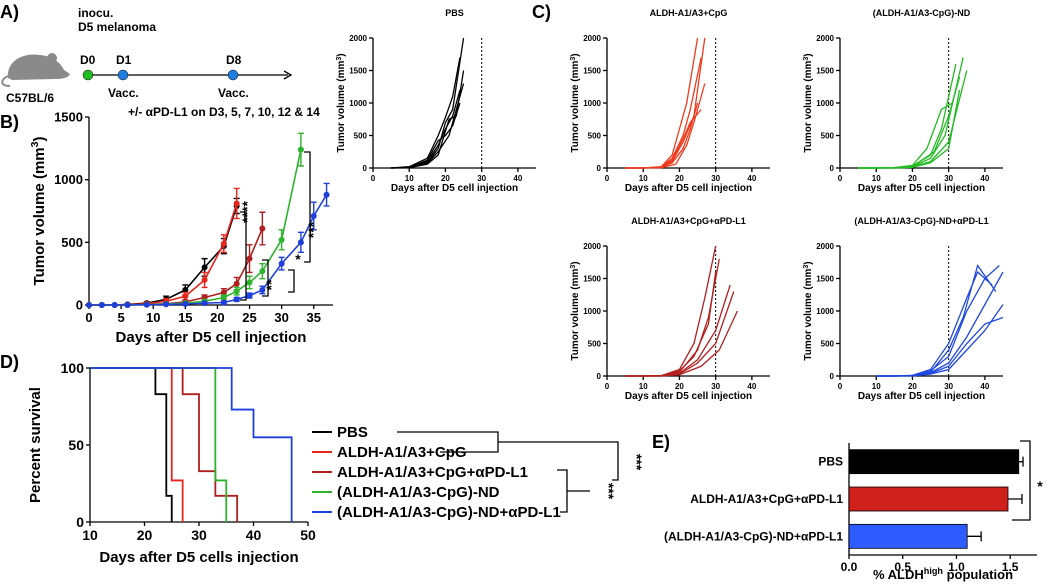  Describe the element at coordinates (298, 259) in the screenshot. I see `significance: *` at that location.